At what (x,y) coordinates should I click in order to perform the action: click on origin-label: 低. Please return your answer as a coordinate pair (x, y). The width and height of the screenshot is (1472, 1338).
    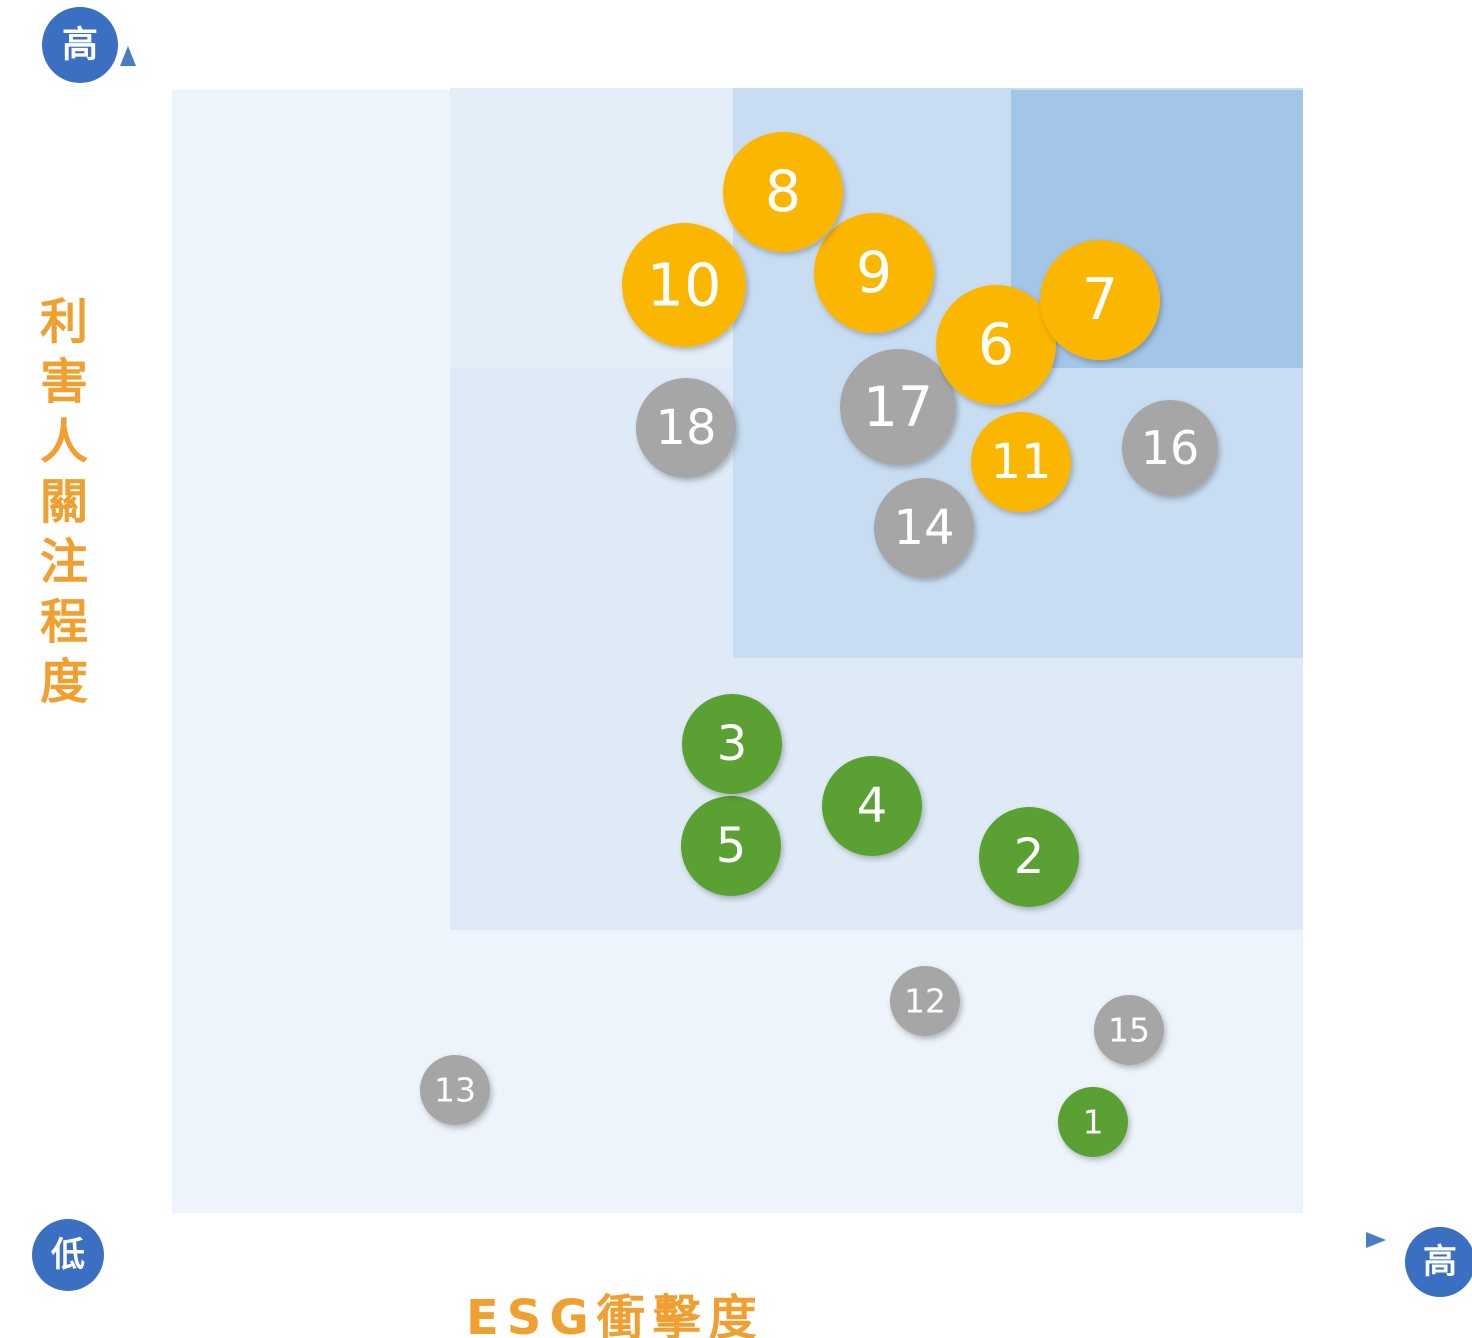
    Looking at the image, I should click on (68, 1255).